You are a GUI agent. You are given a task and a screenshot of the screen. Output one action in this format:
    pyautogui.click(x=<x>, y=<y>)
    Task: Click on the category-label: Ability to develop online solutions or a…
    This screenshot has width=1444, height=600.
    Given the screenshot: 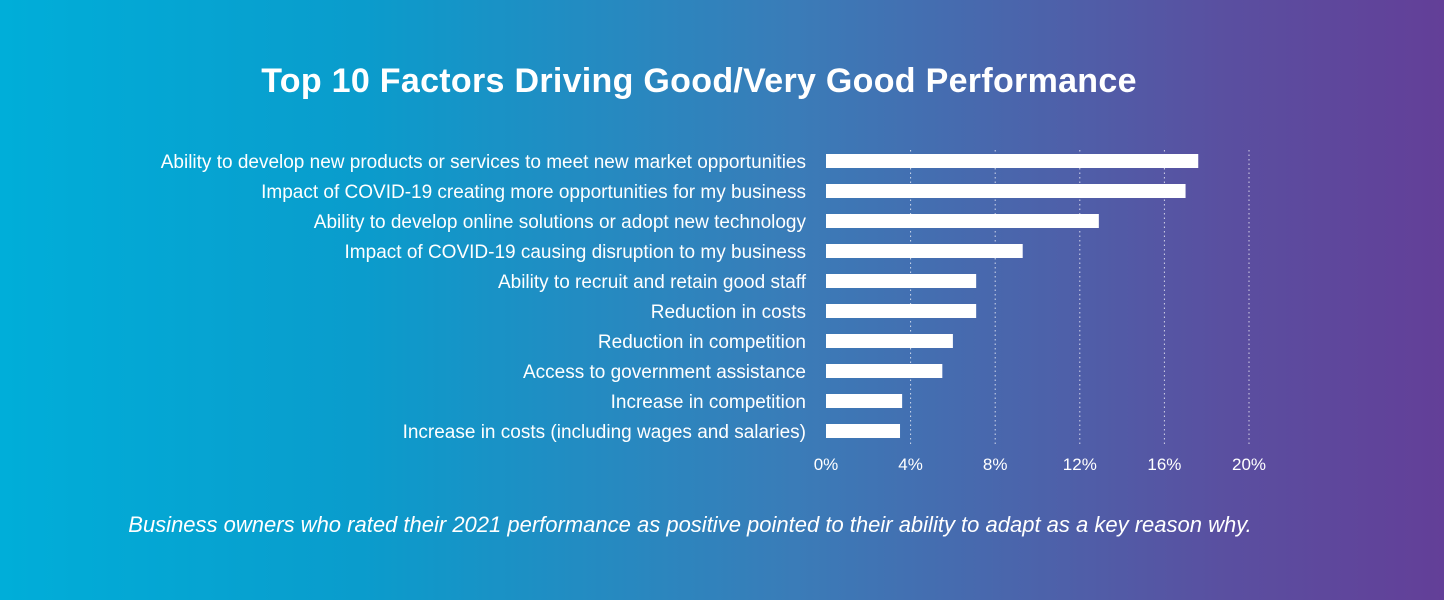 What is the action you would take?
    pyautogui.click(x=560, y=222)
    